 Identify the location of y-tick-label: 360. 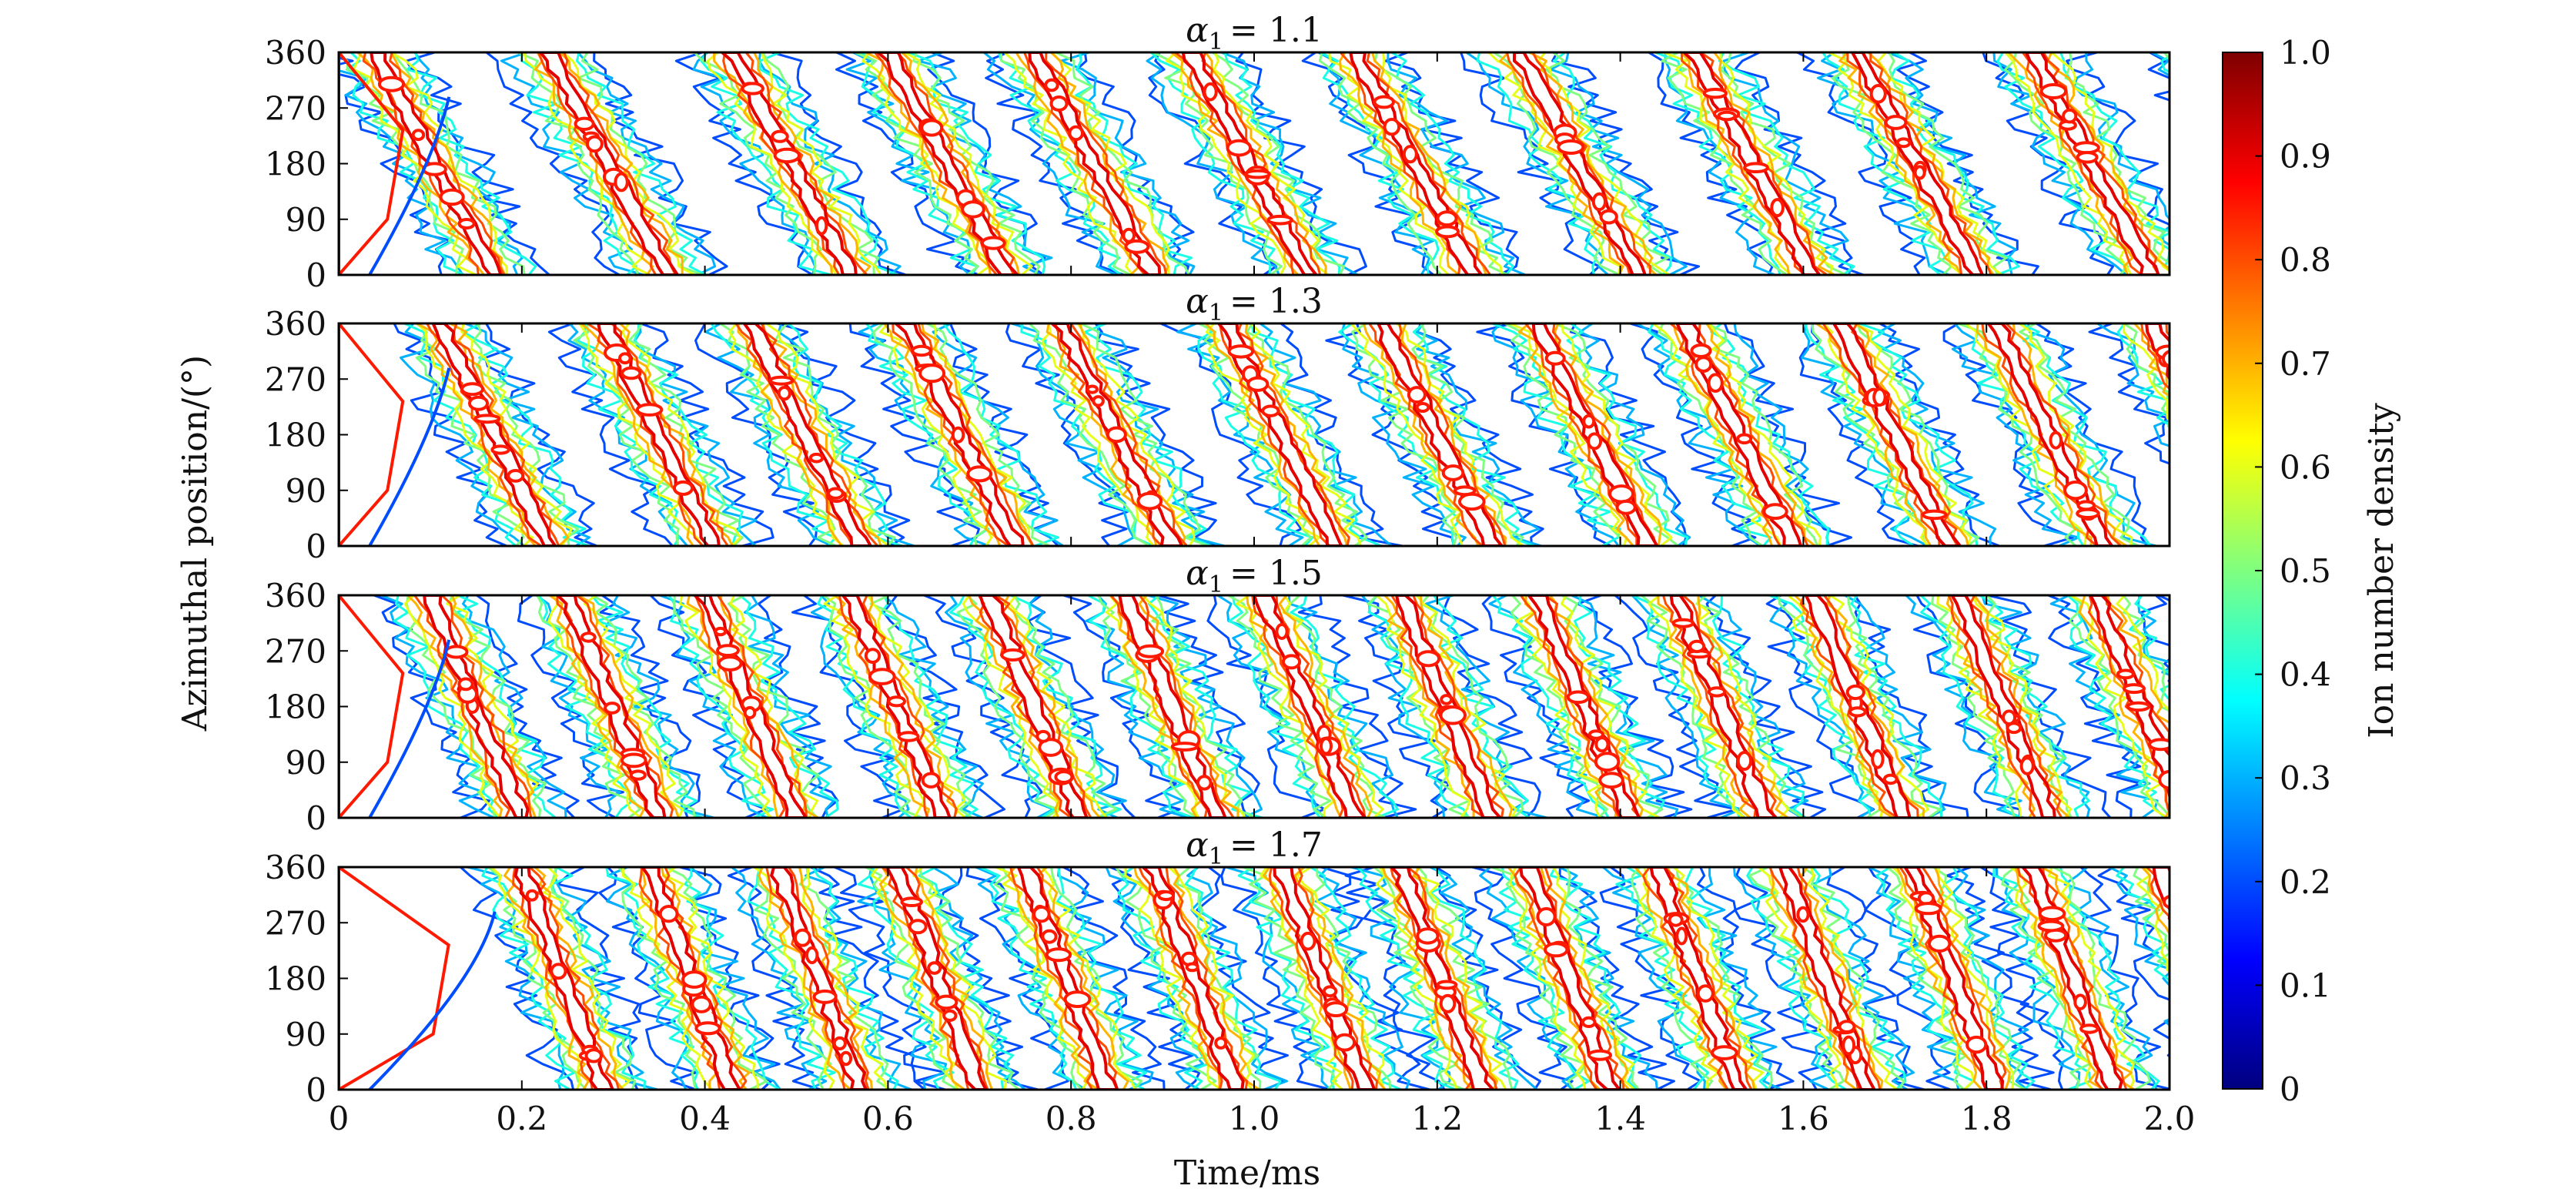
(296, 324).